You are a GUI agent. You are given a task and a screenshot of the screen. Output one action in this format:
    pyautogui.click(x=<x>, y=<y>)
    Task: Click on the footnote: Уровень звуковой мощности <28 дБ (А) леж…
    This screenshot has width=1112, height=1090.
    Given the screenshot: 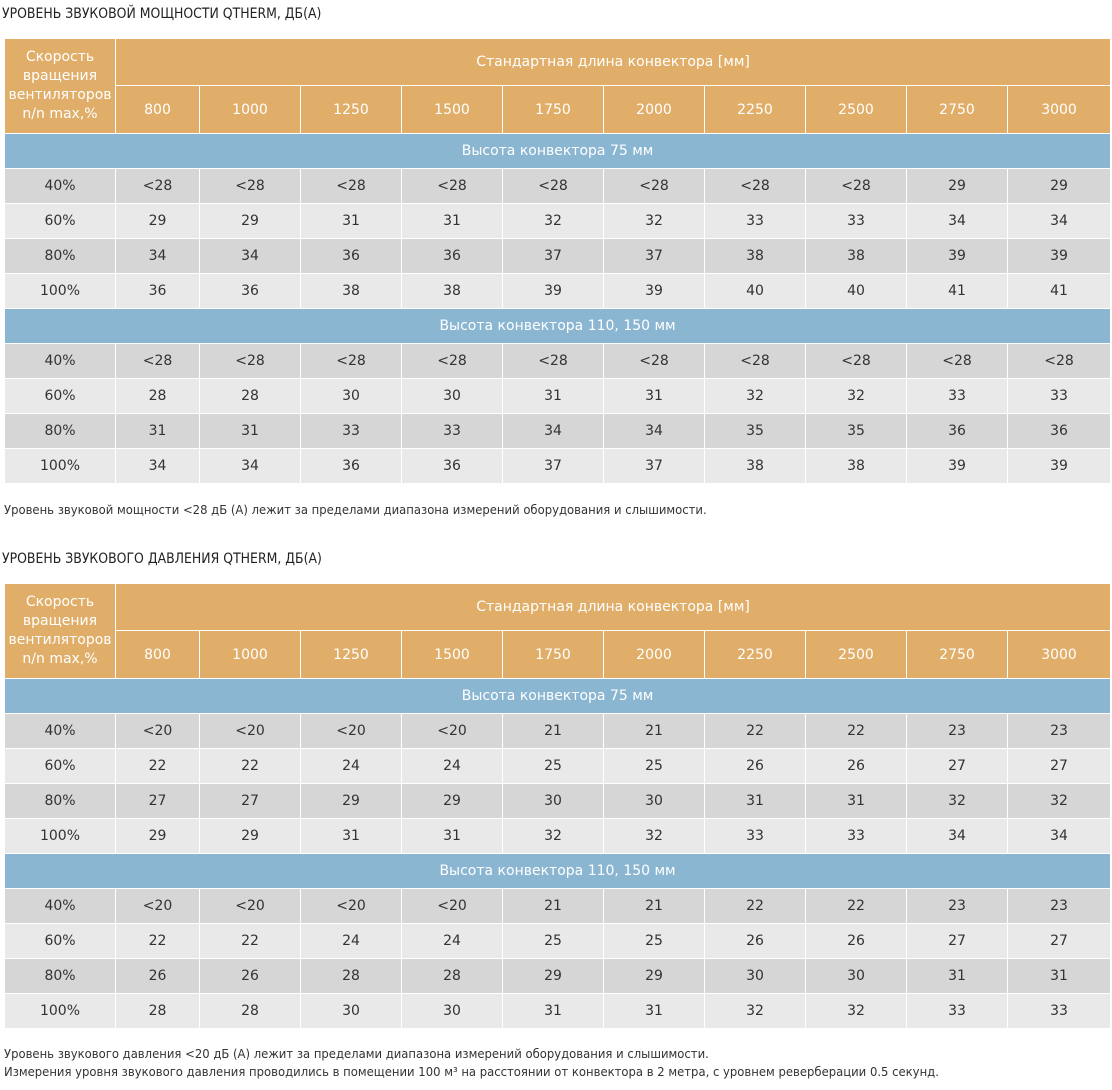 What is the action you would take?
    pyautogui.click(x=355, y=509)
    